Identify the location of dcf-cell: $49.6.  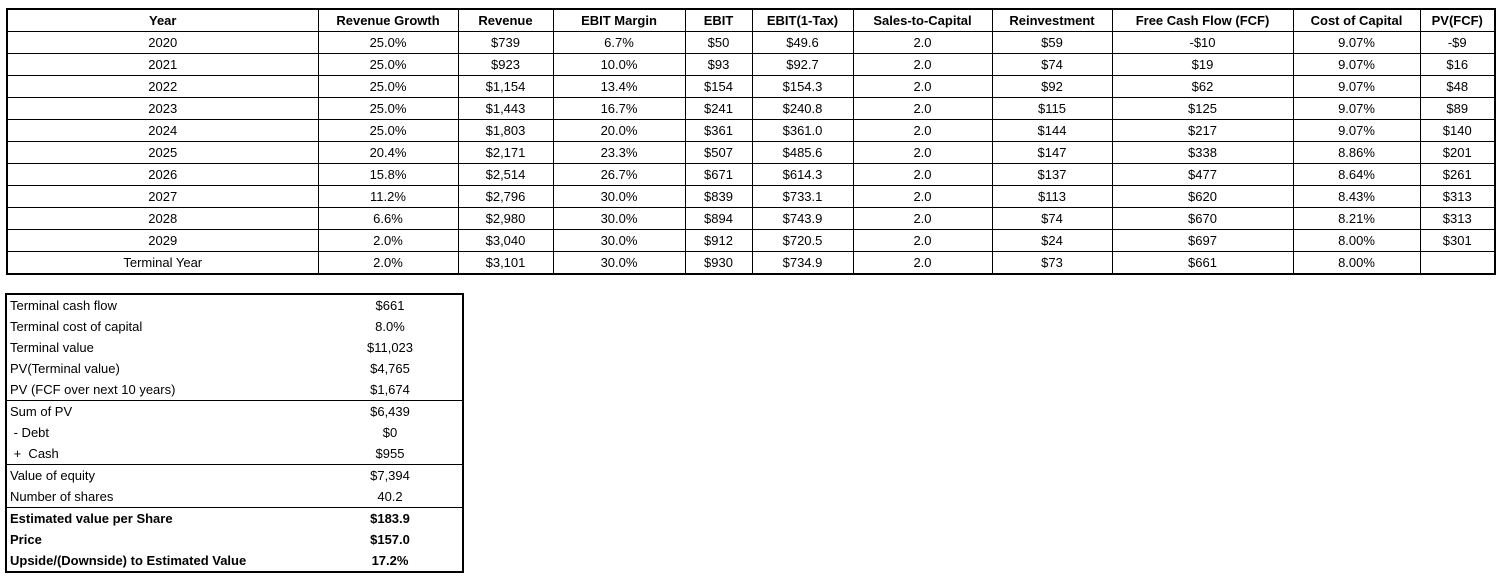
(802, 42).